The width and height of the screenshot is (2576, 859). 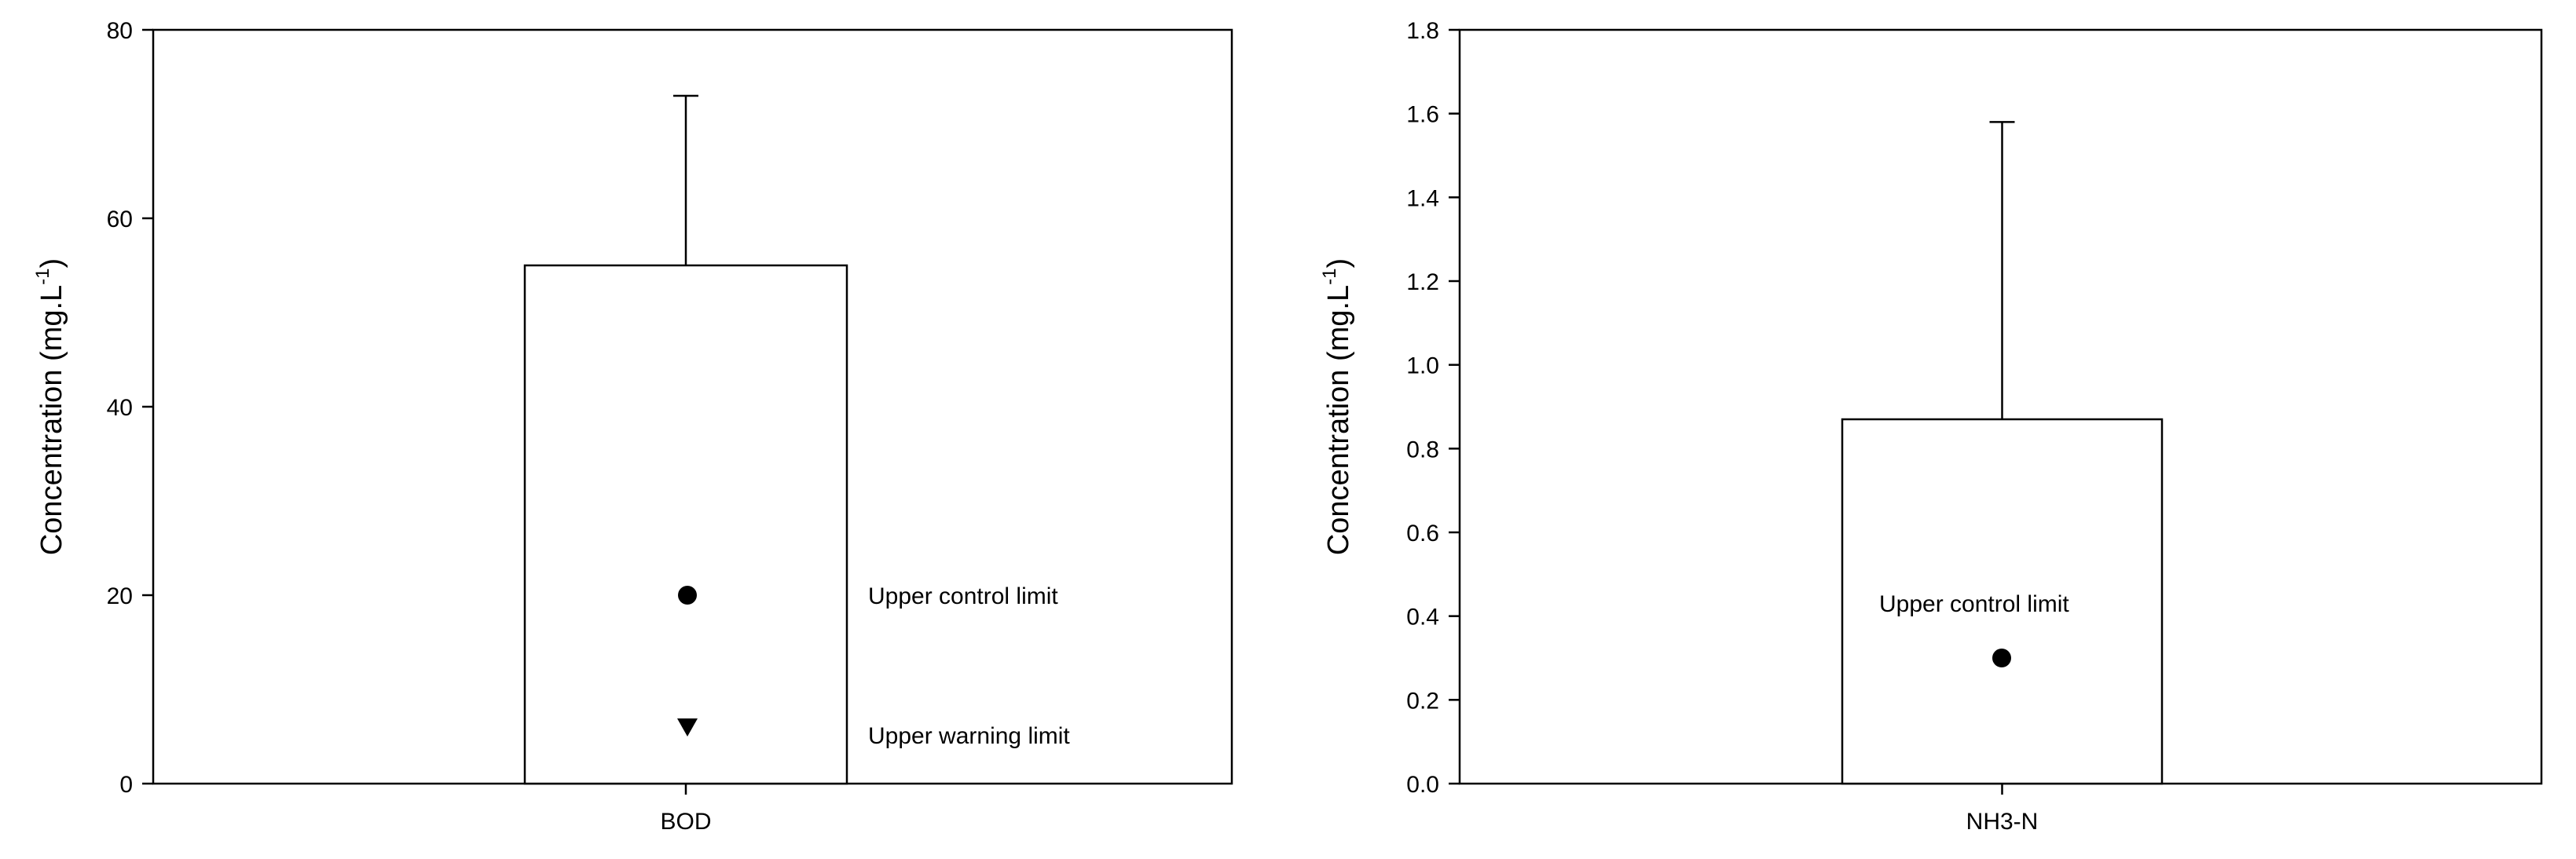 What do you see at coordinates (969, 736) in the screenshot?
I see `annotation-label: Upper warning limit` at bounding box center [969, 736].